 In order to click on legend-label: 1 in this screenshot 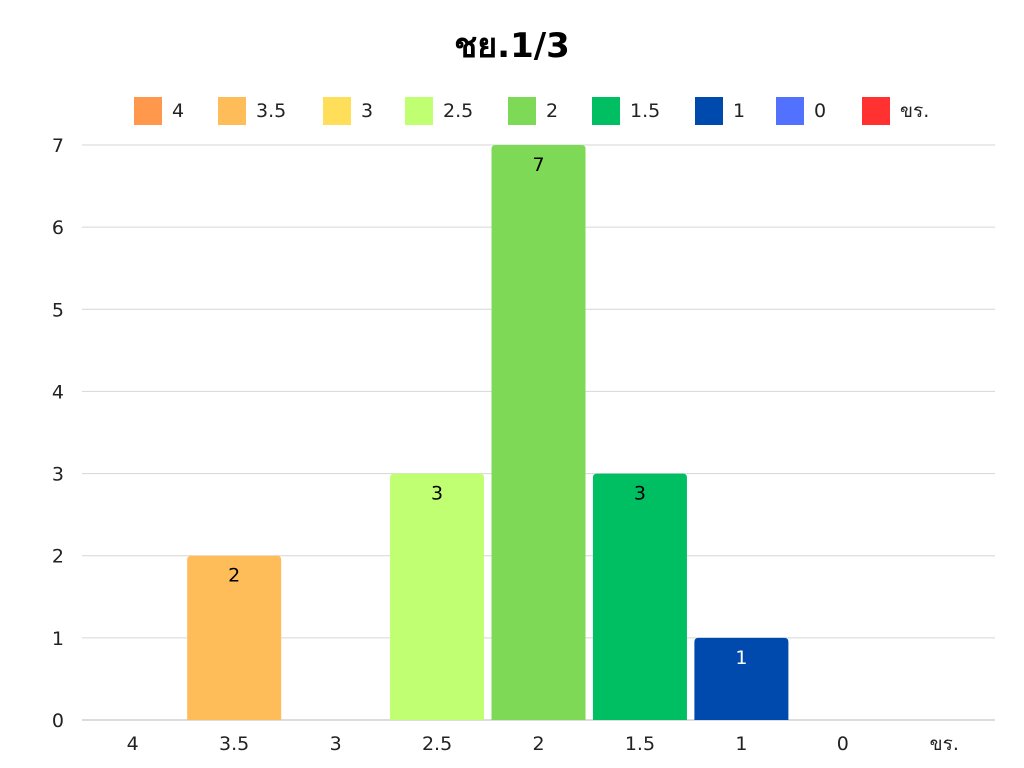, I will do `click(739, 111)`.